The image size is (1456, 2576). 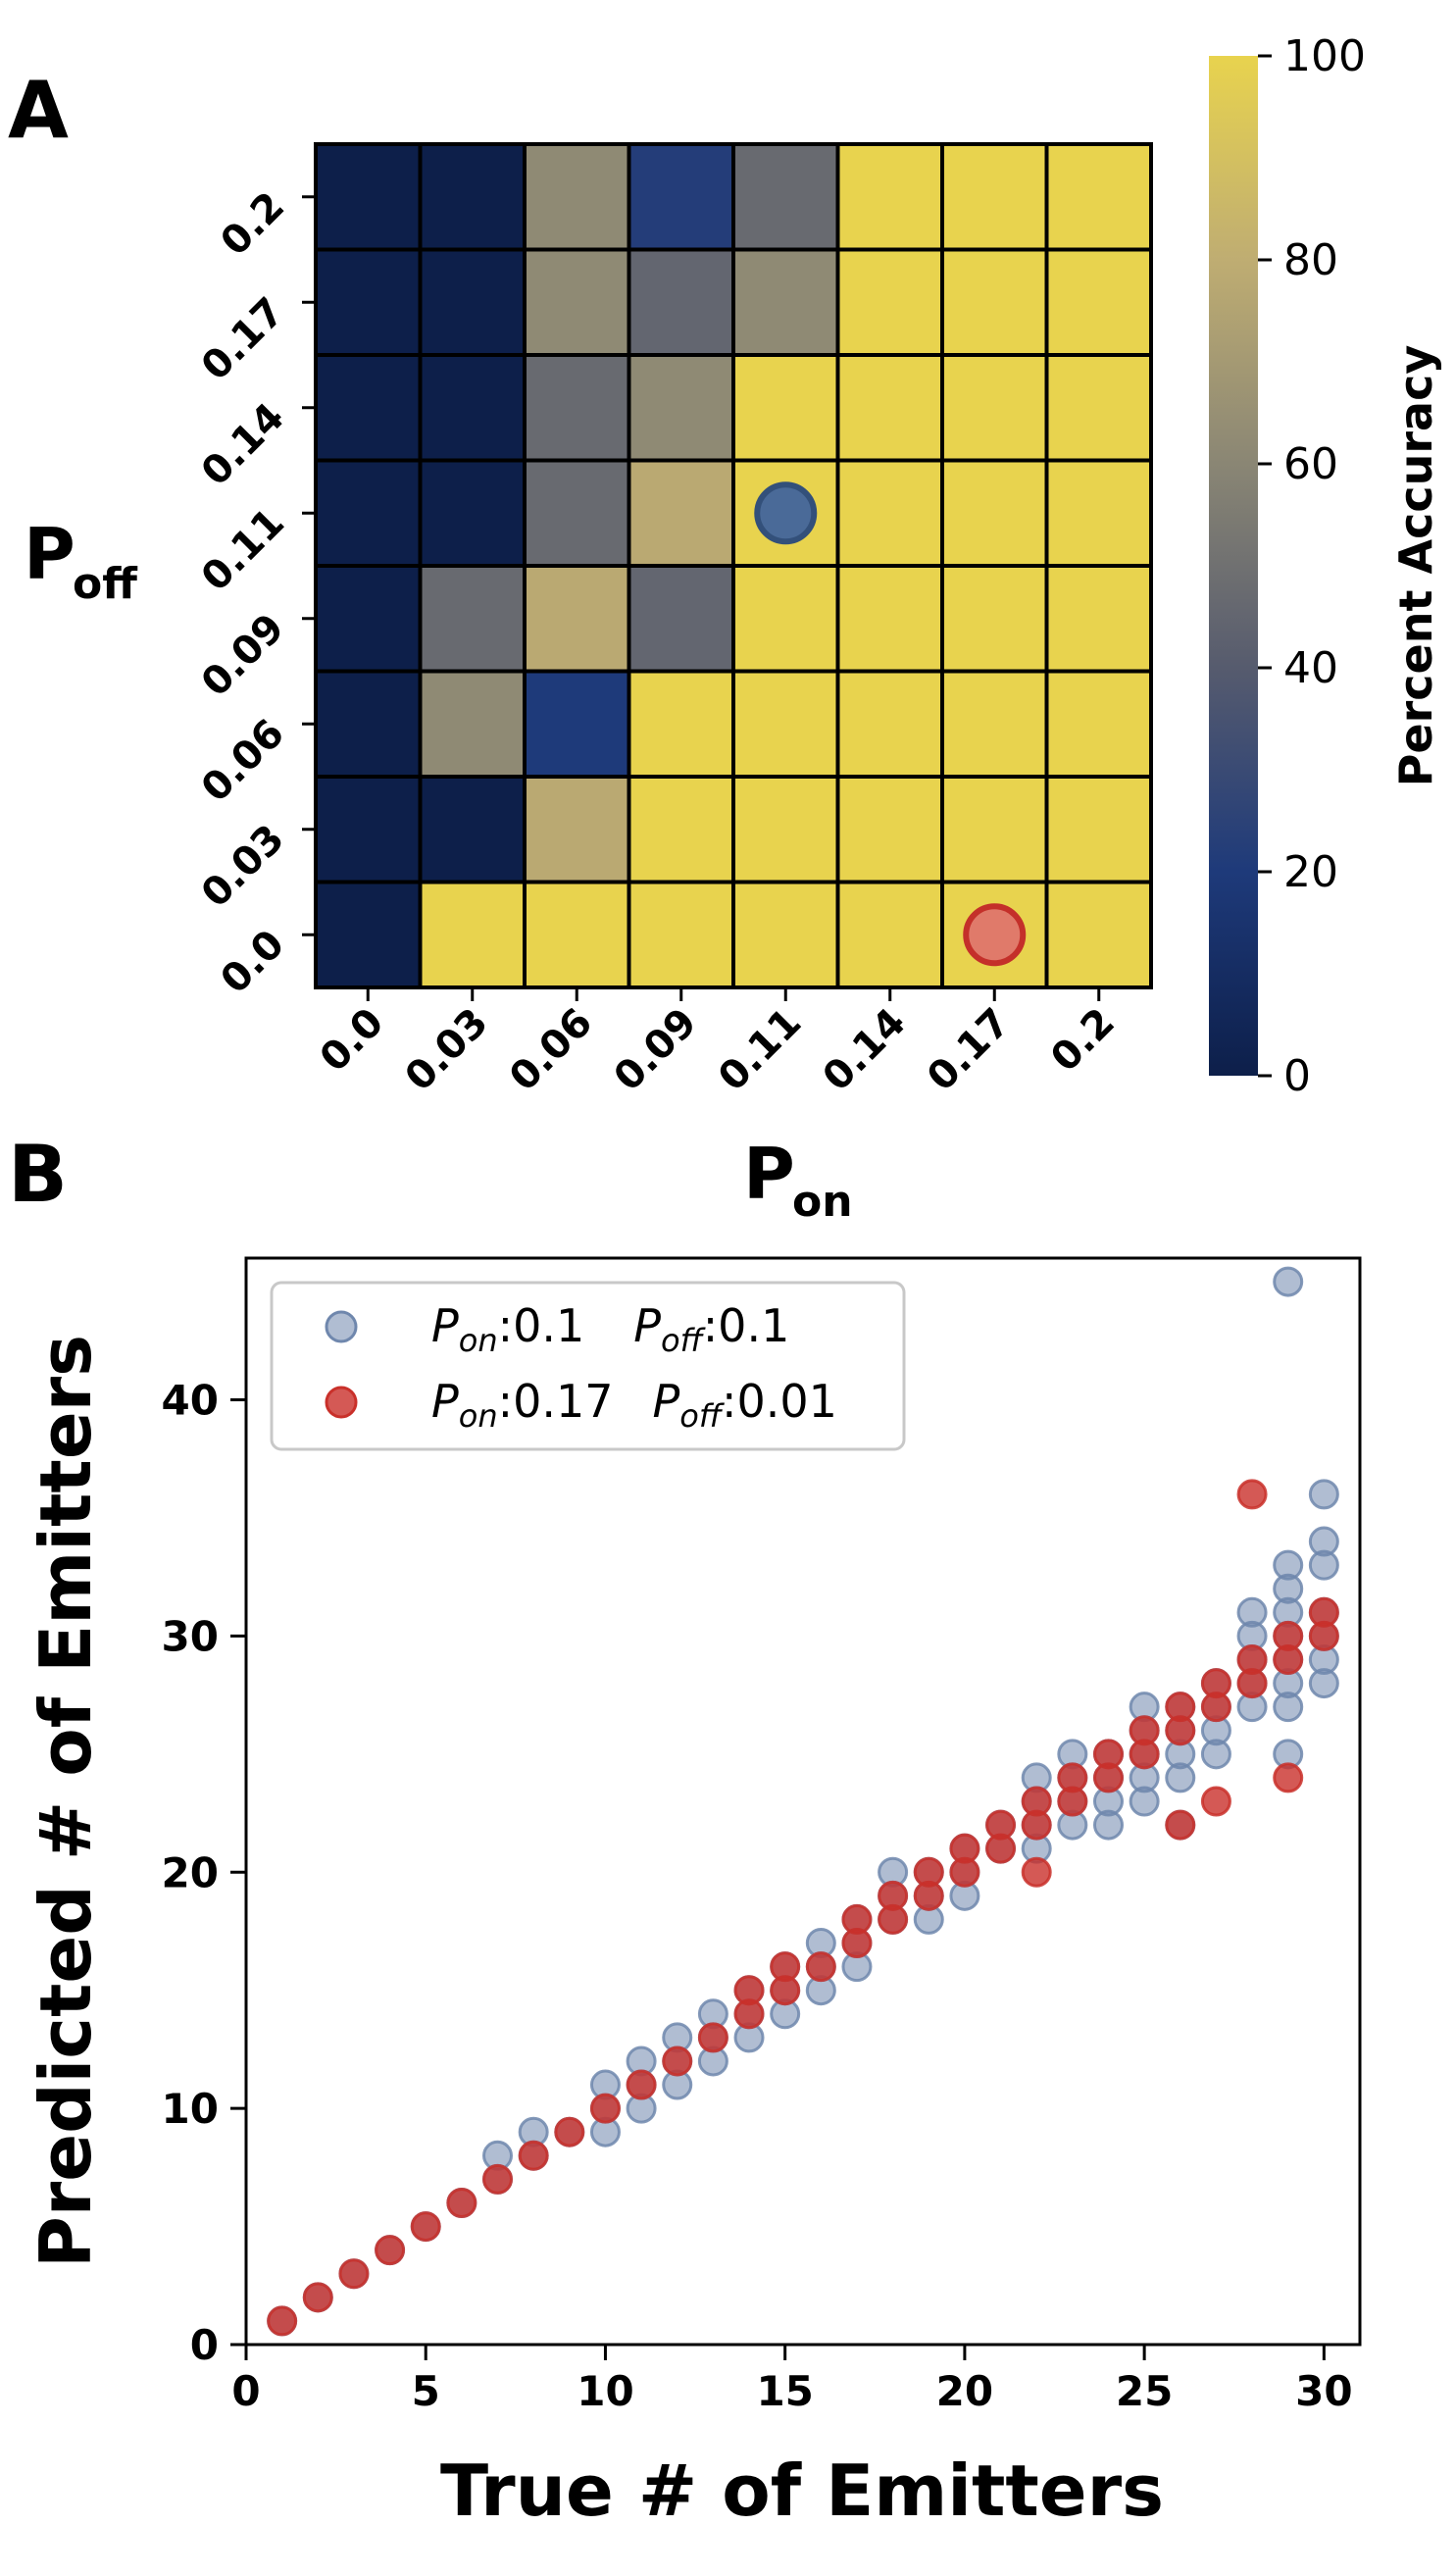 I want to click on heatmap-y-tick-label: 0.0, so click(x=252, y=962).